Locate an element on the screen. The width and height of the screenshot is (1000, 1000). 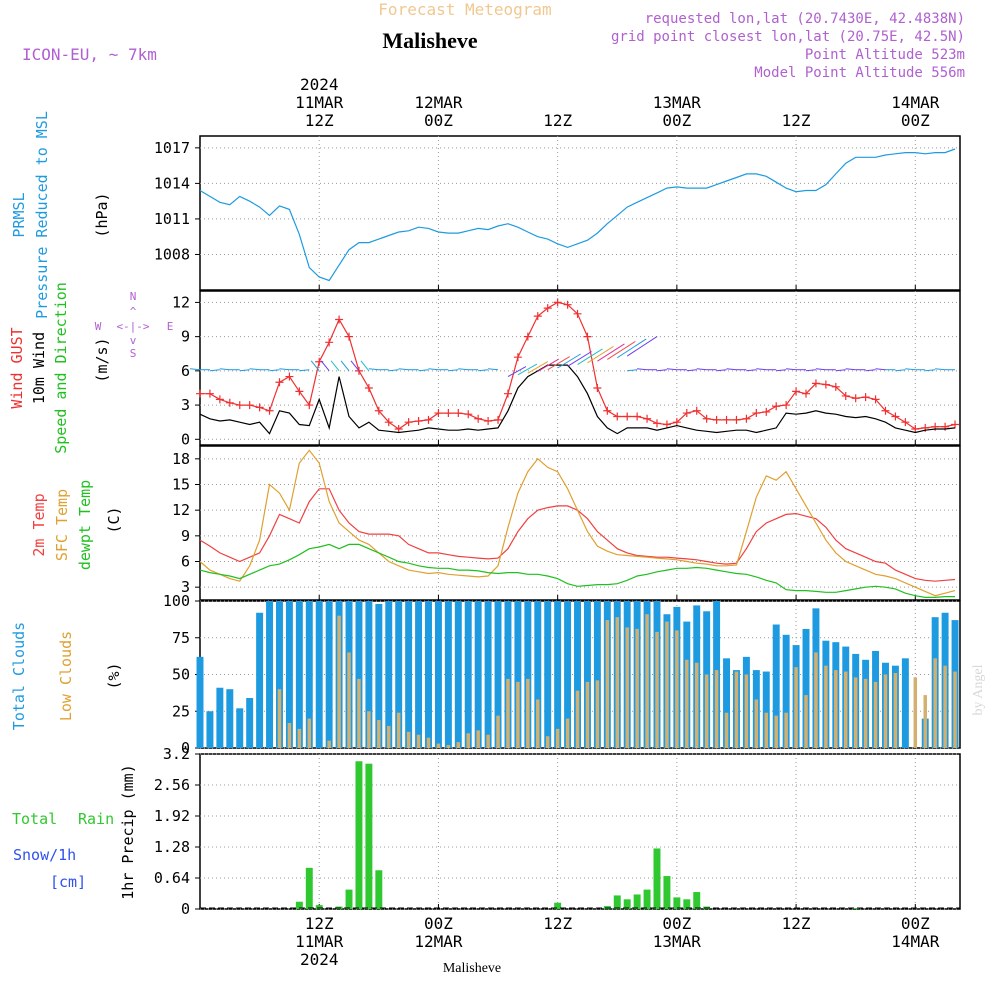
compass-n: N is located at coordinates (133, 296).